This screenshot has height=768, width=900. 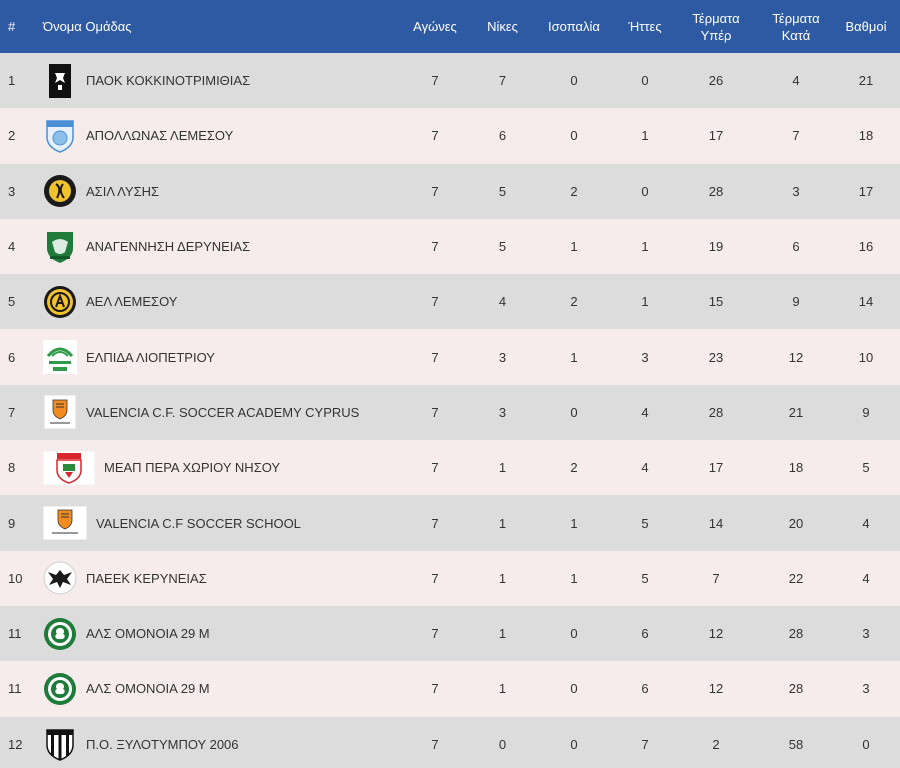 I want to click on team-info: ΠΑΕΕΚ ΚΕΡΥΝΕΙΑΣ, so click(x=219, y=578).